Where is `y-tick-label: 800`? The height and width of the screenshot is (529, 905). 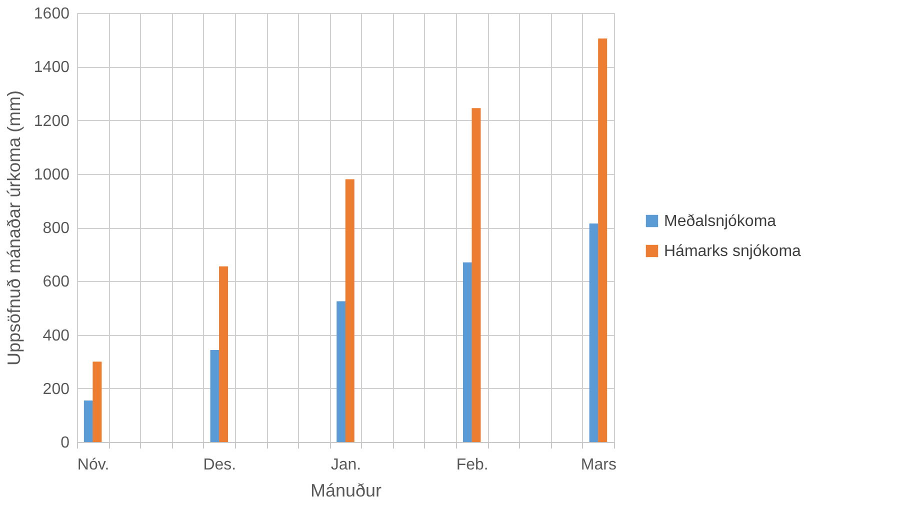
y-tick-label: 800 is located at coordinates (56, 228).